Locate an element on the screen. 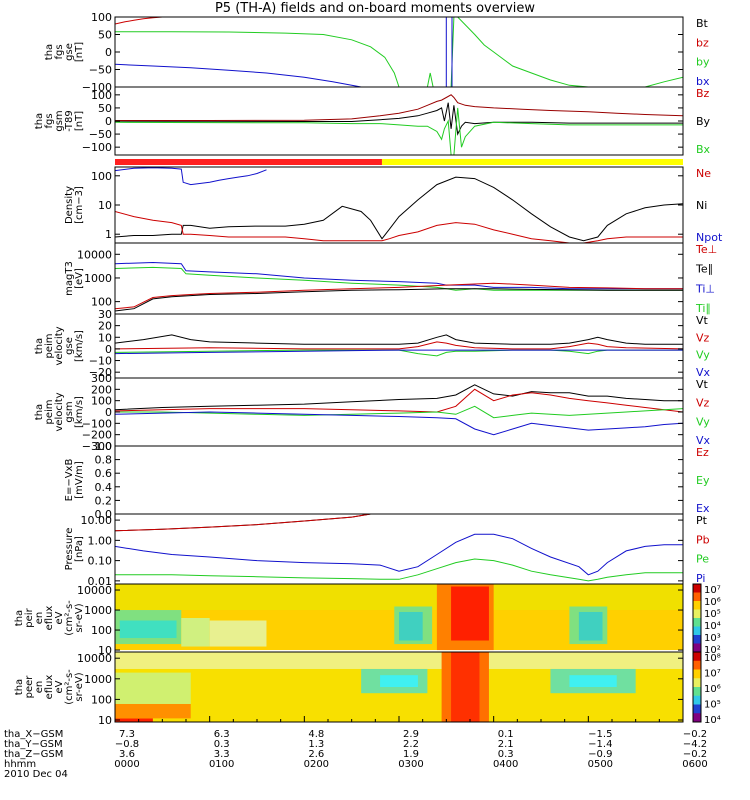  legend-entry: Pe is located at coordinates (702, 559).